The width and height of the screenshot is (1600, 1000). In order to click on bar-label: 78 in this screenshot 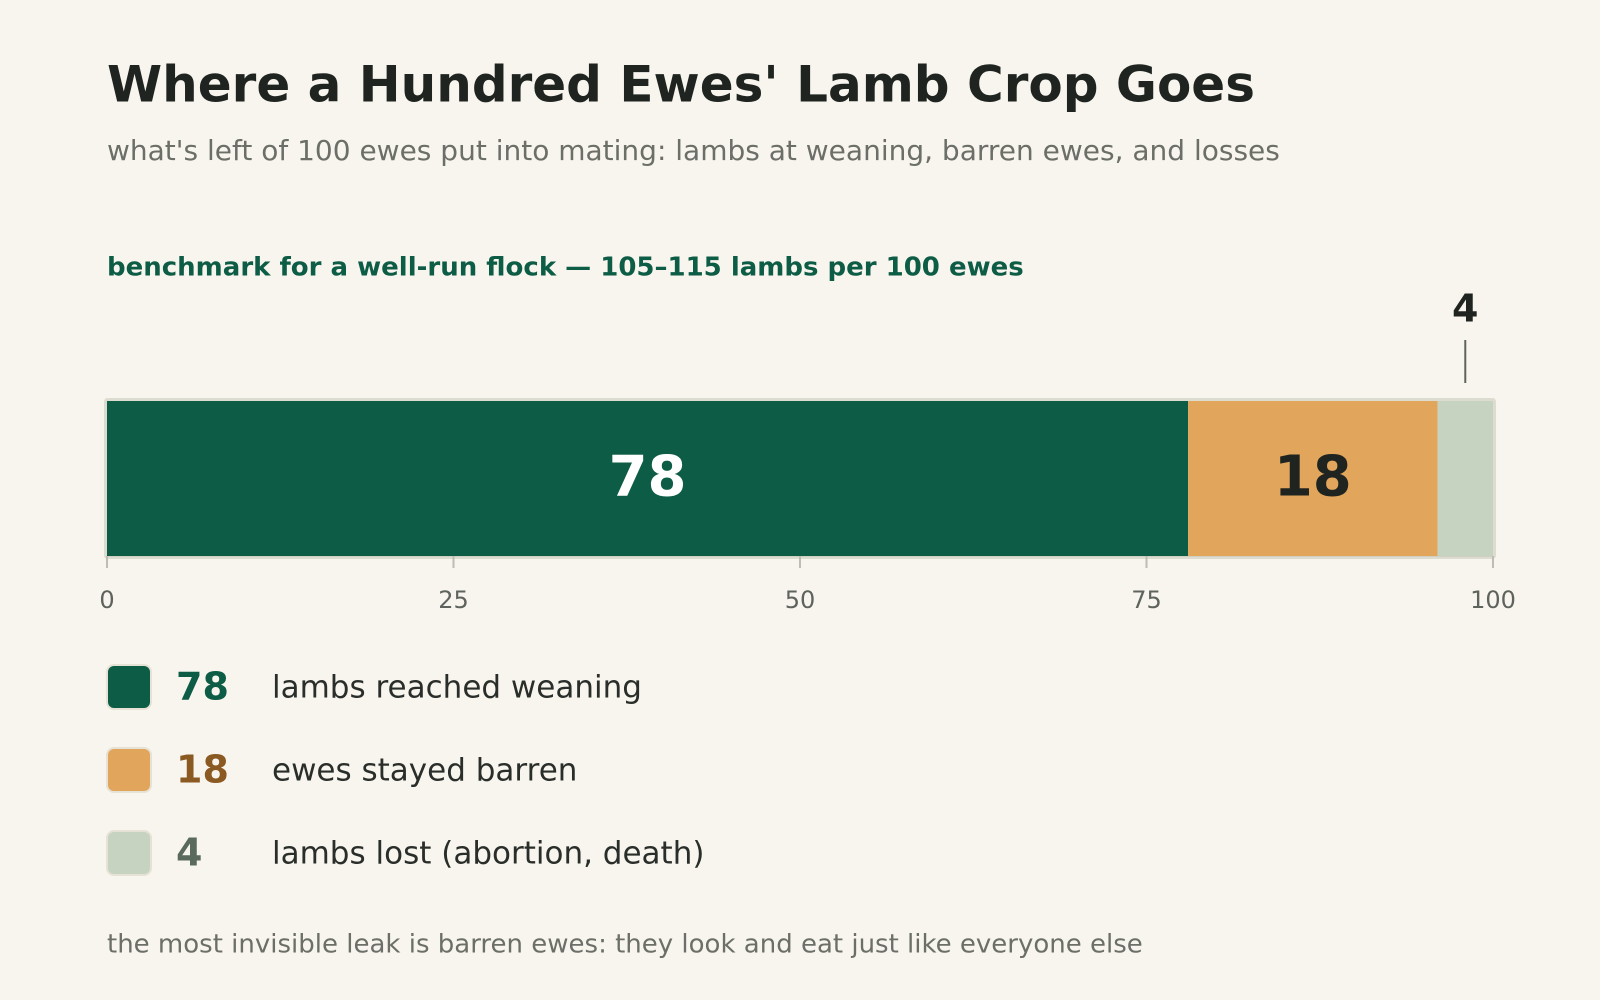, I will do `click(648, 477)`.